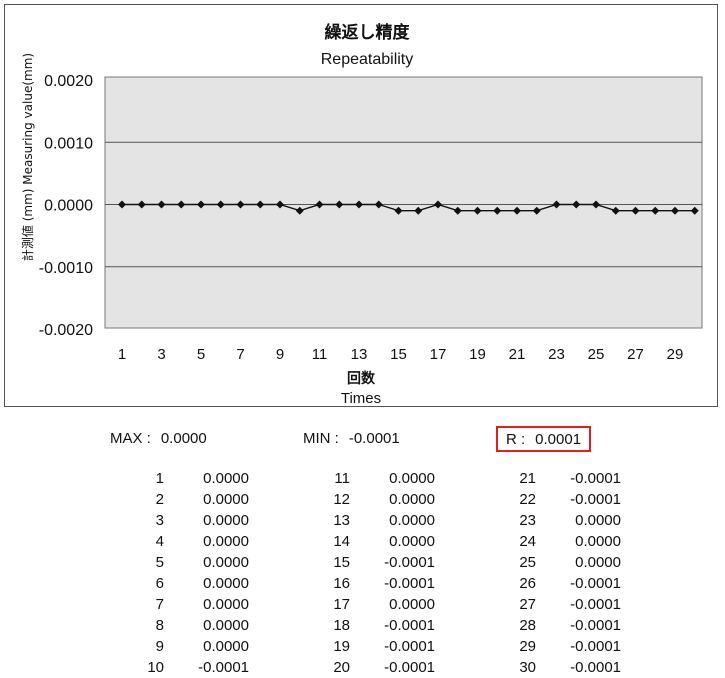  What do you see at coordinates (341, 562) in the screenshot?
I see `row-index: 15` at bounding box center [341, 562].